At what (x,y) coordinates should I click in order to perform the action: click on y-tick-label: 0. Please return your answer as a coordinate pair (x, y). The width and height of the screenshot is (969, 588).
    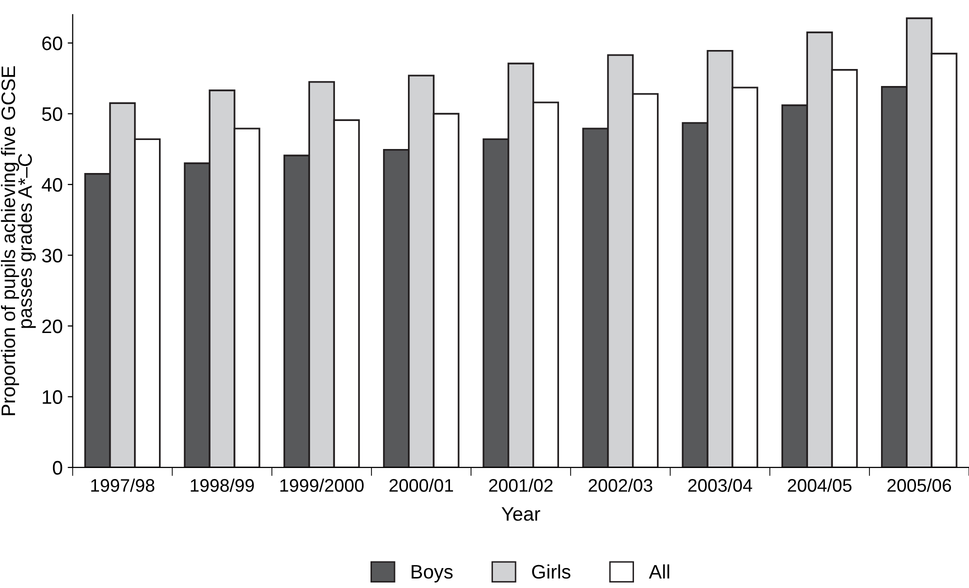
    Looking at the image, I should click on (57, 467).